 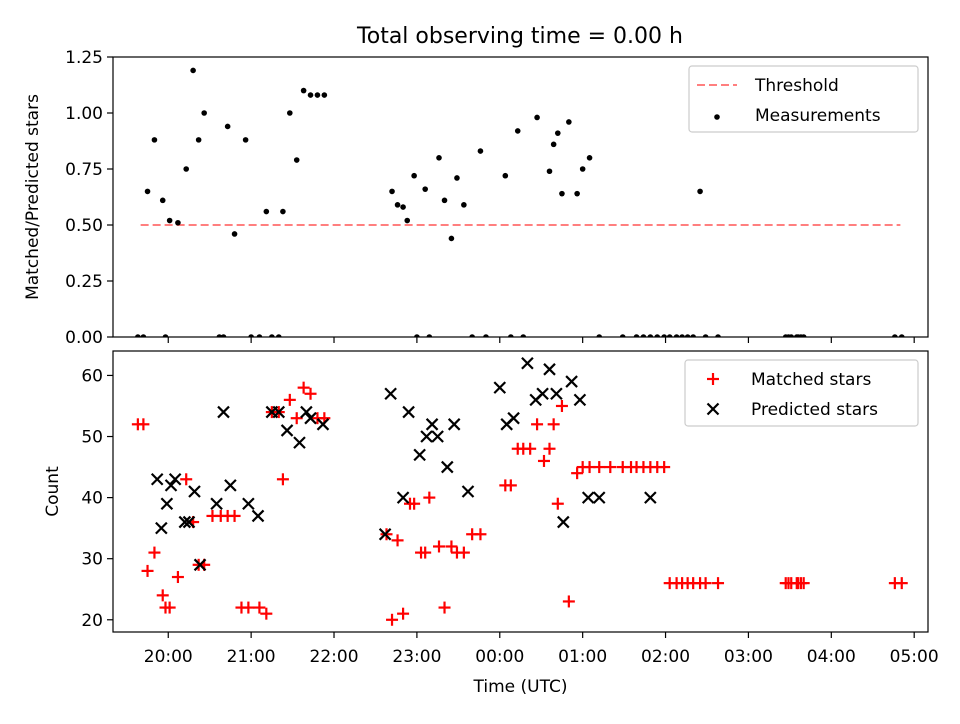 What do you see at coordinates (33, 197) in the screenshot?
I see `top-ylabel: Matched/Predicted stars` at bounding box center [33, 197].